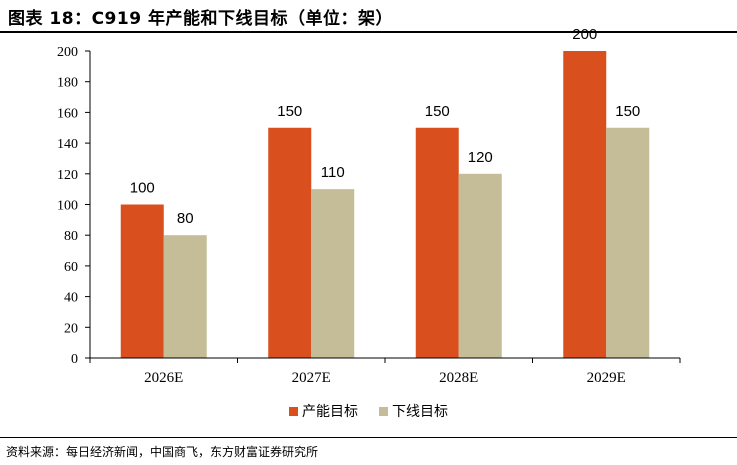 Image resolution: width=737 pixels, height=465 pixels. I want to click on source-divider, so click(368, 437).